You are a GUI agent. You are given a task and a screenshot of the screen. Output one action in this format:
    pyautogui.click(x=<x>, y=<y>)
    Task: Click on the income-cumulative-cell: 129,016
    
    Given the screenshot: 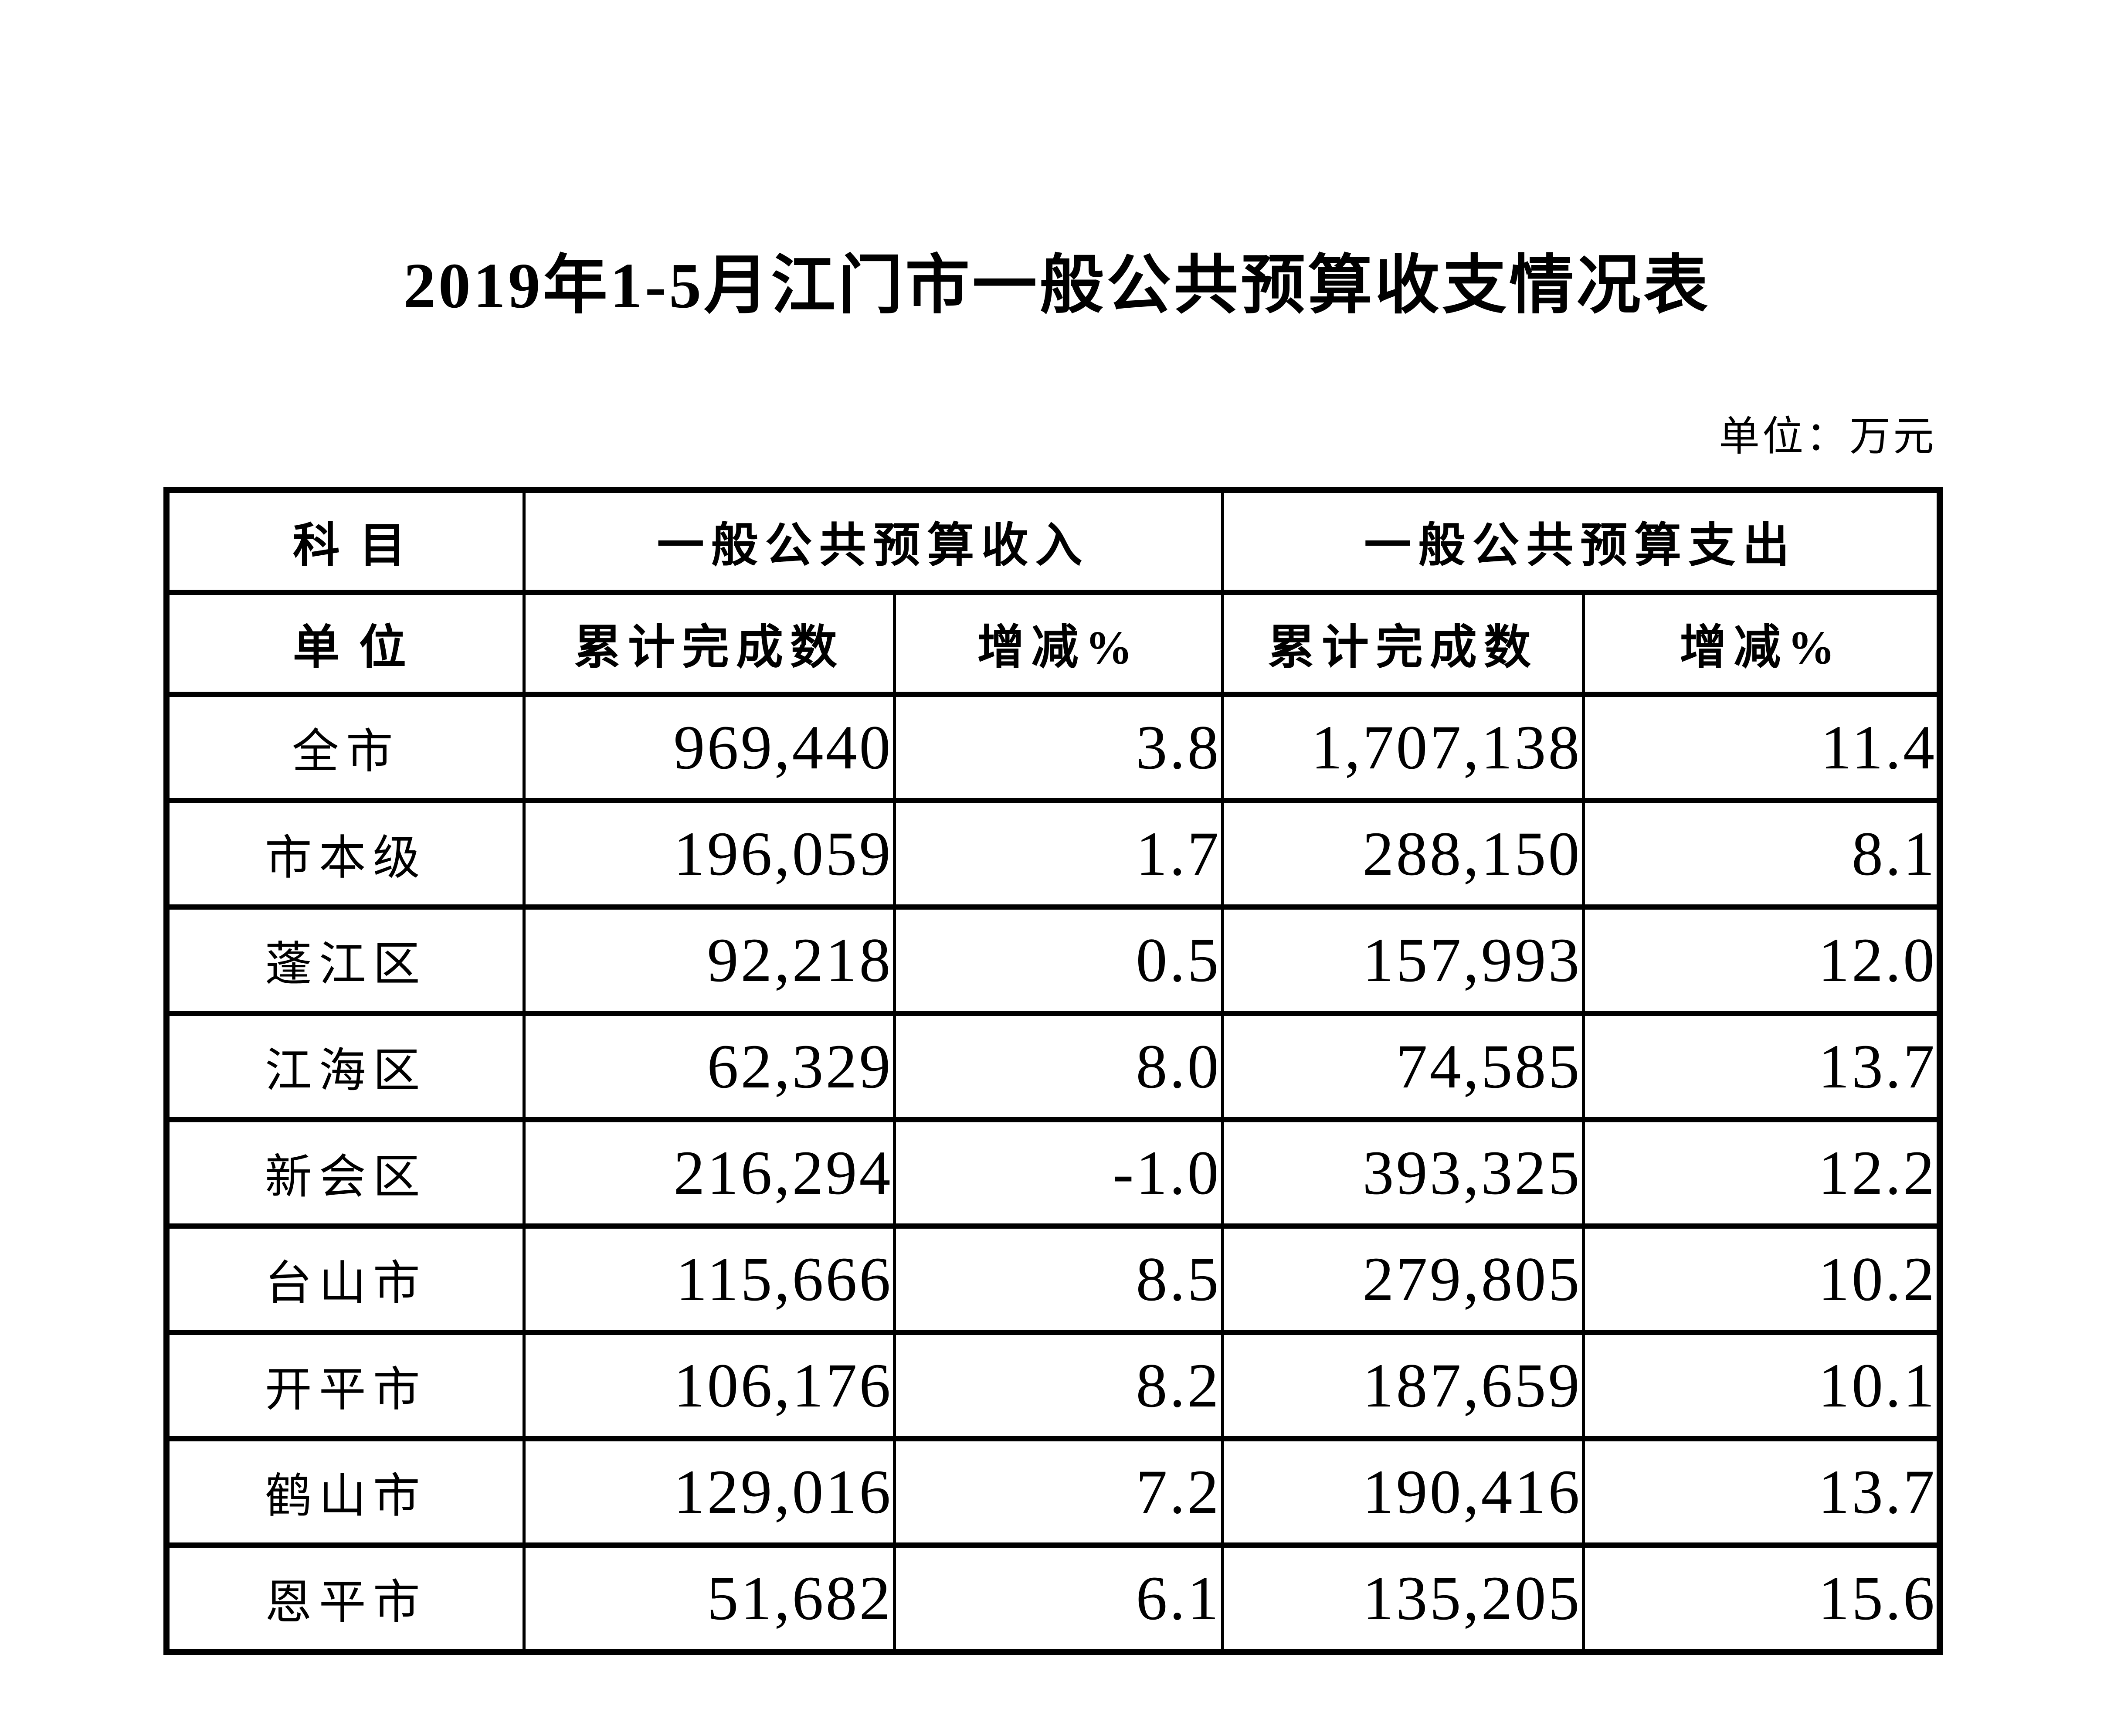 What is the action you would take?
    pyautogui.click(x=709, y=1492)
    